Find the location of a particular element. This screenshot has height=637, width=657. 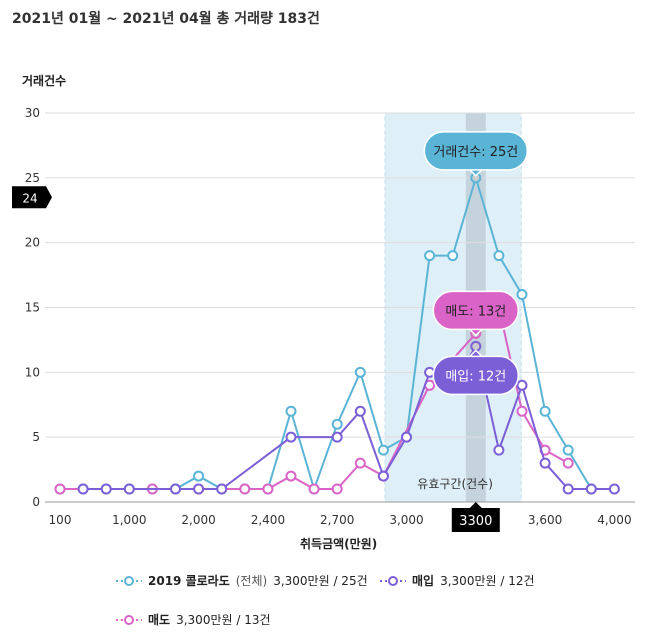

legend-item-sell: 매도 3,300만원 / 13건 is located at coordinates (193, 619).